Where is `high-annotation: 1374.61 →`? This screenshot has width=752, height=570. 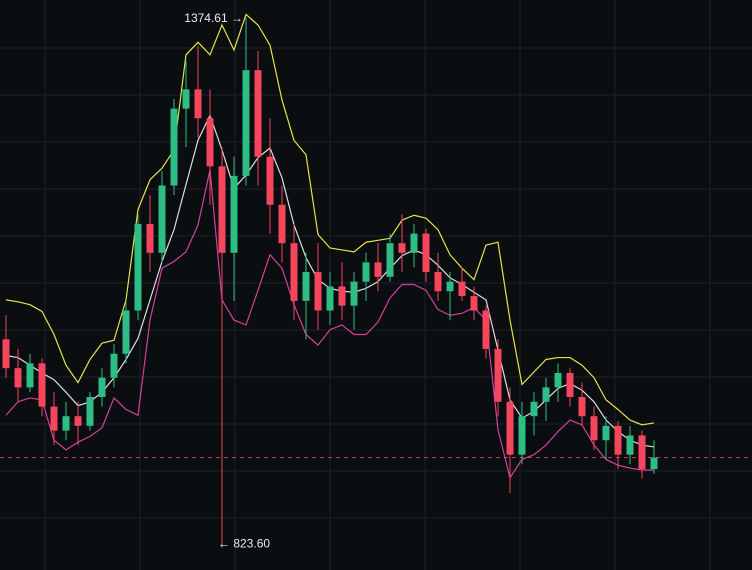 high-annotation: 1374.61 → is located at coordinates (213, 18).